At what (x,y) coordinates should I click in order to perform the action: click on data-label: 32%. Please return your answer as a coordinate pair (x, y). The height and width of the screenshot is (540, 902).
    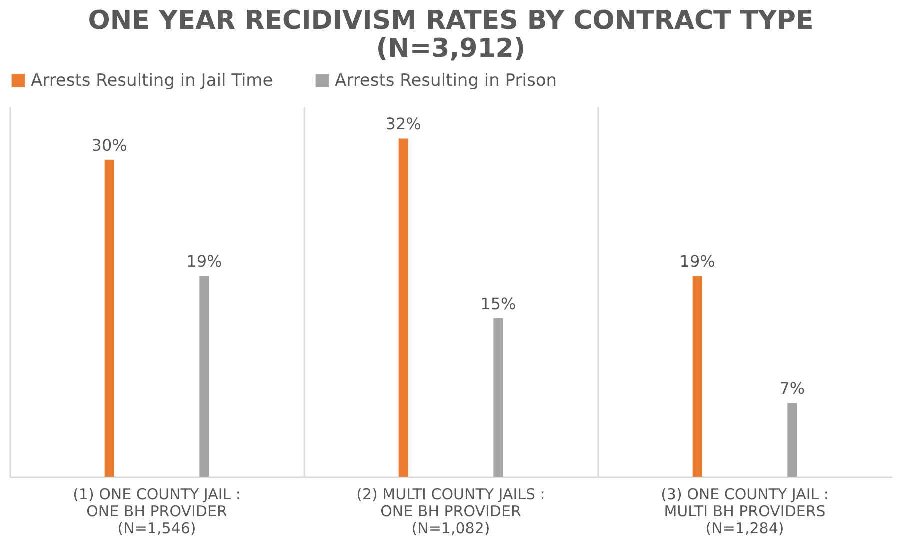
    Looking at the image, I should click on (404, 124).